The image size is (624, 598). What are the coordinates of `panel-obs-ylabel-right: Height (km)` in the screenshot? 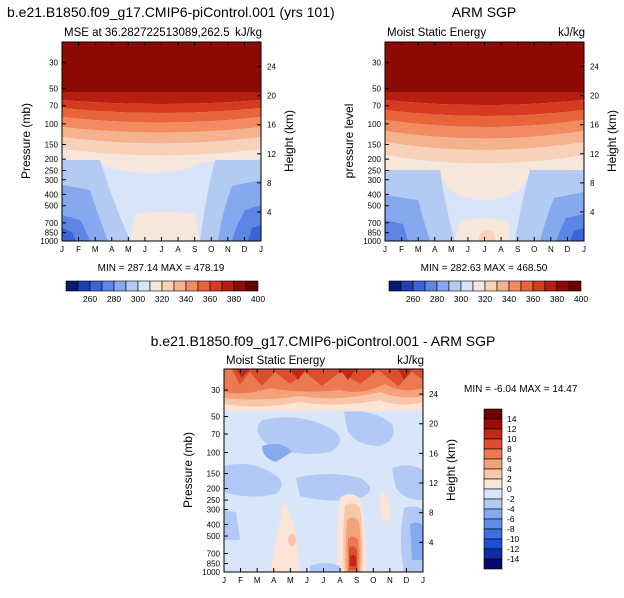 It's located at (612, 141).